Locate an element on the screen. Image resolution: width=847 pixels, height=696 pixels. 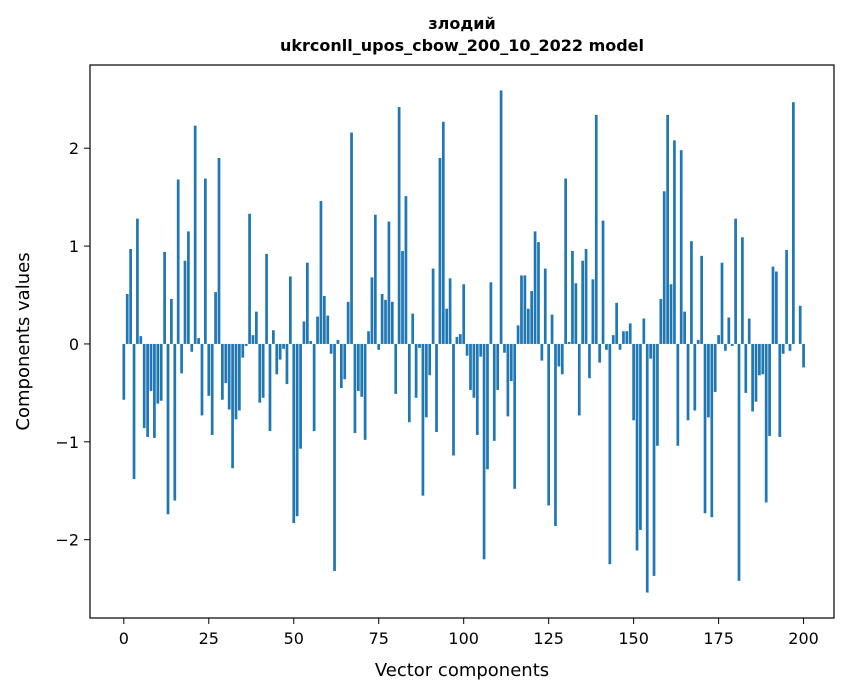
chart-title: злодий is located at coordinates (461, 23).